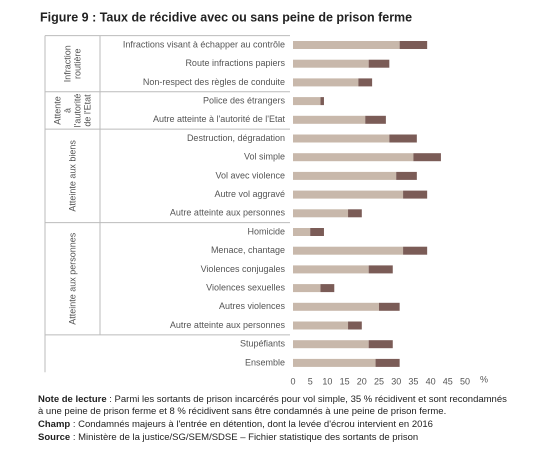 The height and width of the screenshot is (462, 534). I want to click on category-label: Non-respect des règles de conduite, so click(214, 82).